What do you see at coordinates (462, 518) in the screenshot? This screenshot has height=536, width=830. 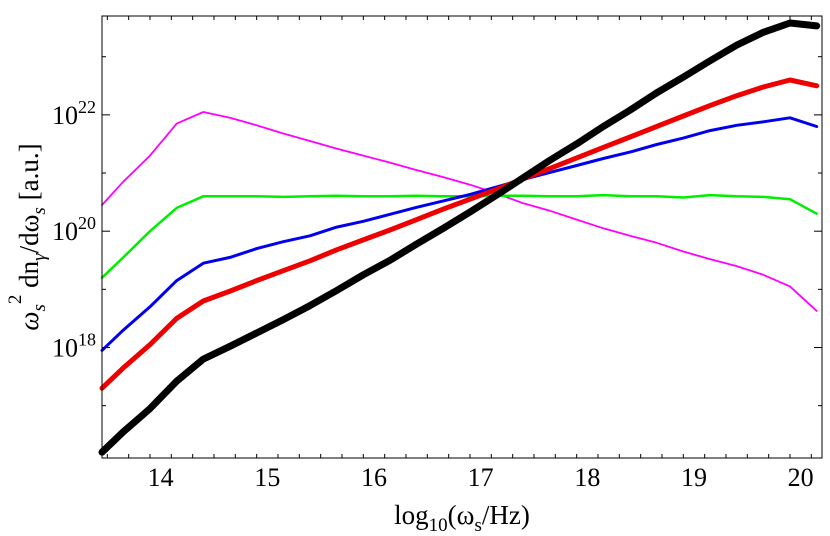 I see `x-axis-label: log10(ωs/Hz)` at bounding box center [462, 518].